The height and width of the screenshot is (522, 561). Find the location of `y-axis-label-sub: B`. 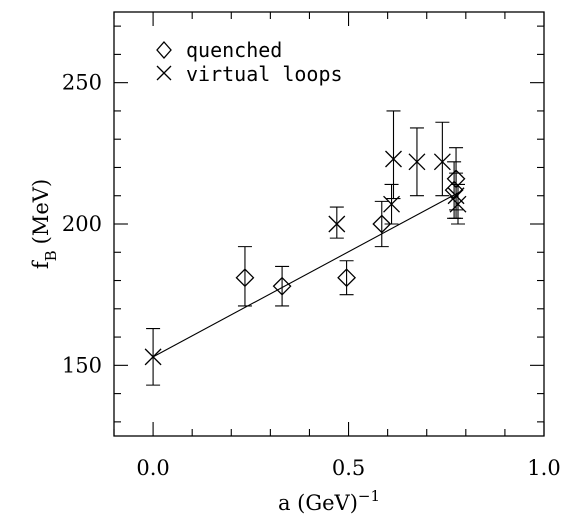

y-axis-label-sub: B is located at coordinates (51, 255).